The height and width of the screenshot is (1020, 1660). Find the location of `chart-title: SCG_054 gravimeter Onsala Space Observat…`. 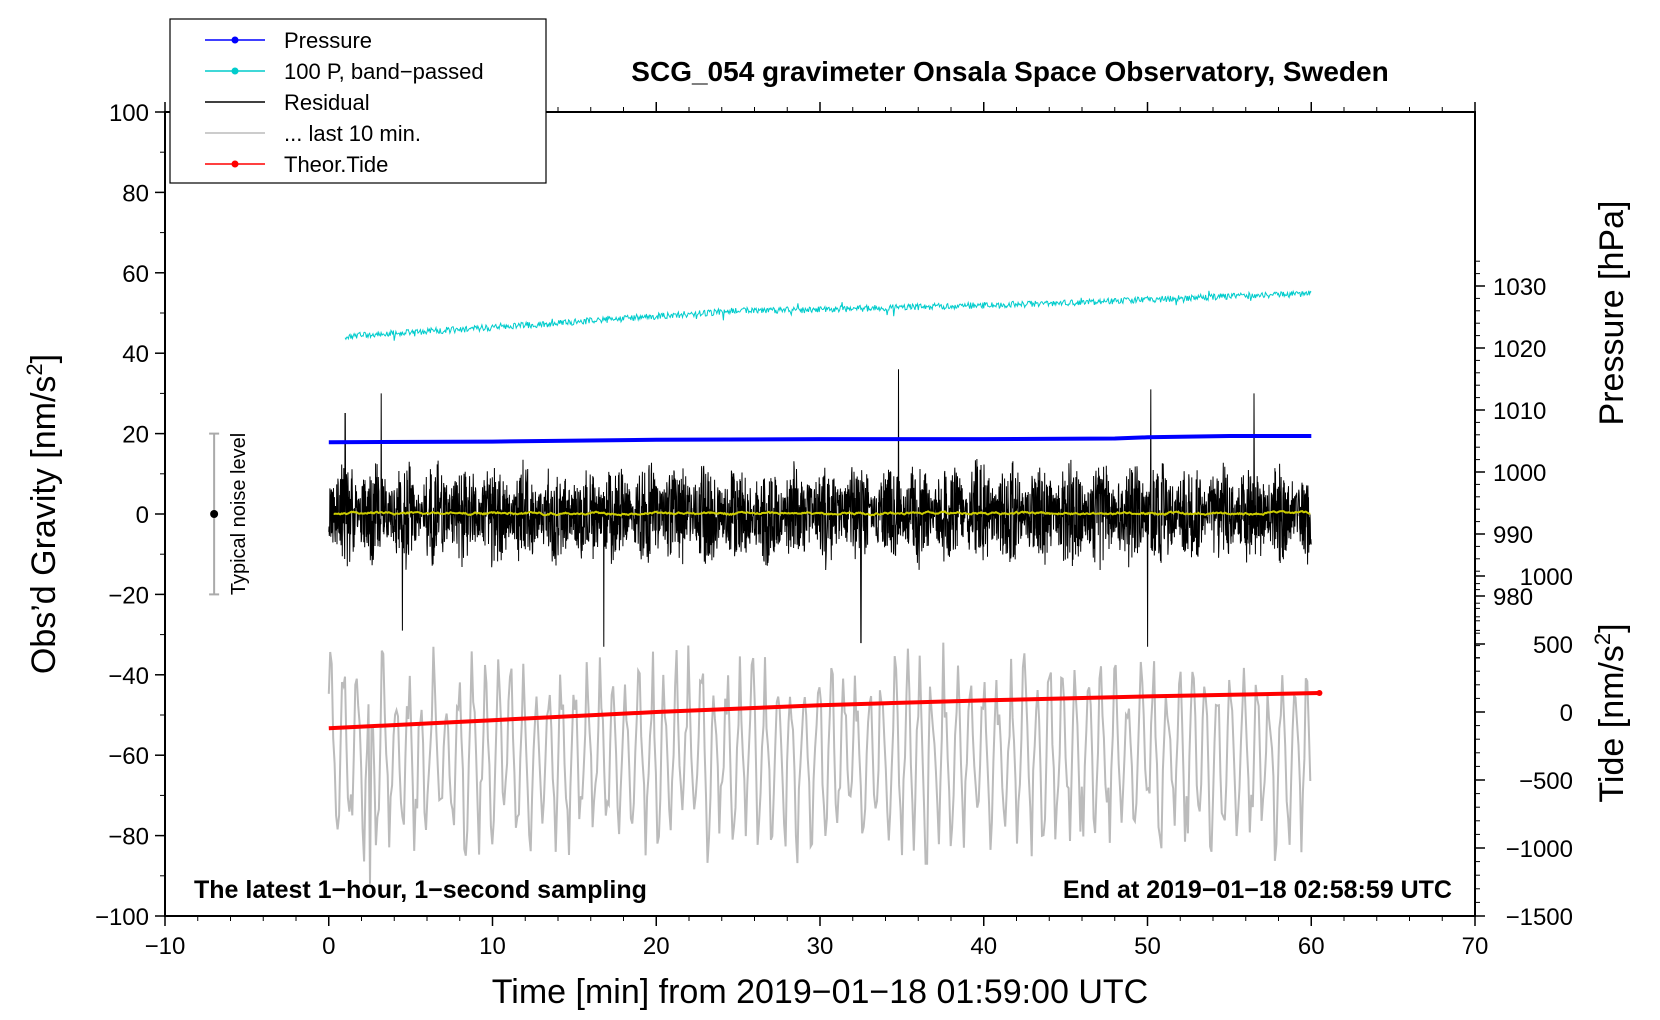

chart-title: SCG_054 gravimeter Onsala Space Observat… is located at coordinates (1009, 71).